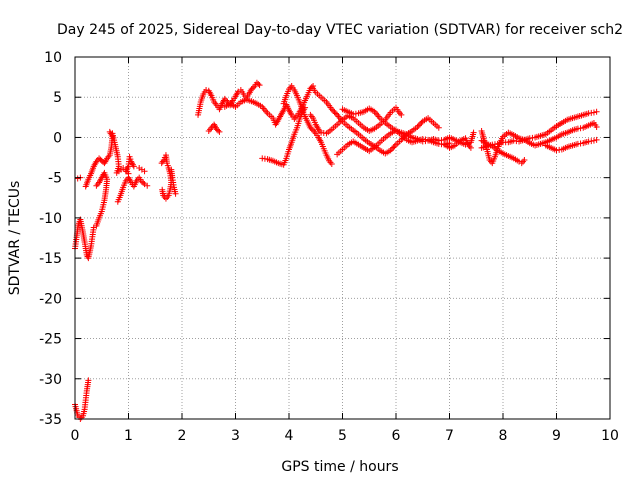 The width and height of the screenshot is (640, 480). I want to click on x-tick-label: 9, so click(556, 436).